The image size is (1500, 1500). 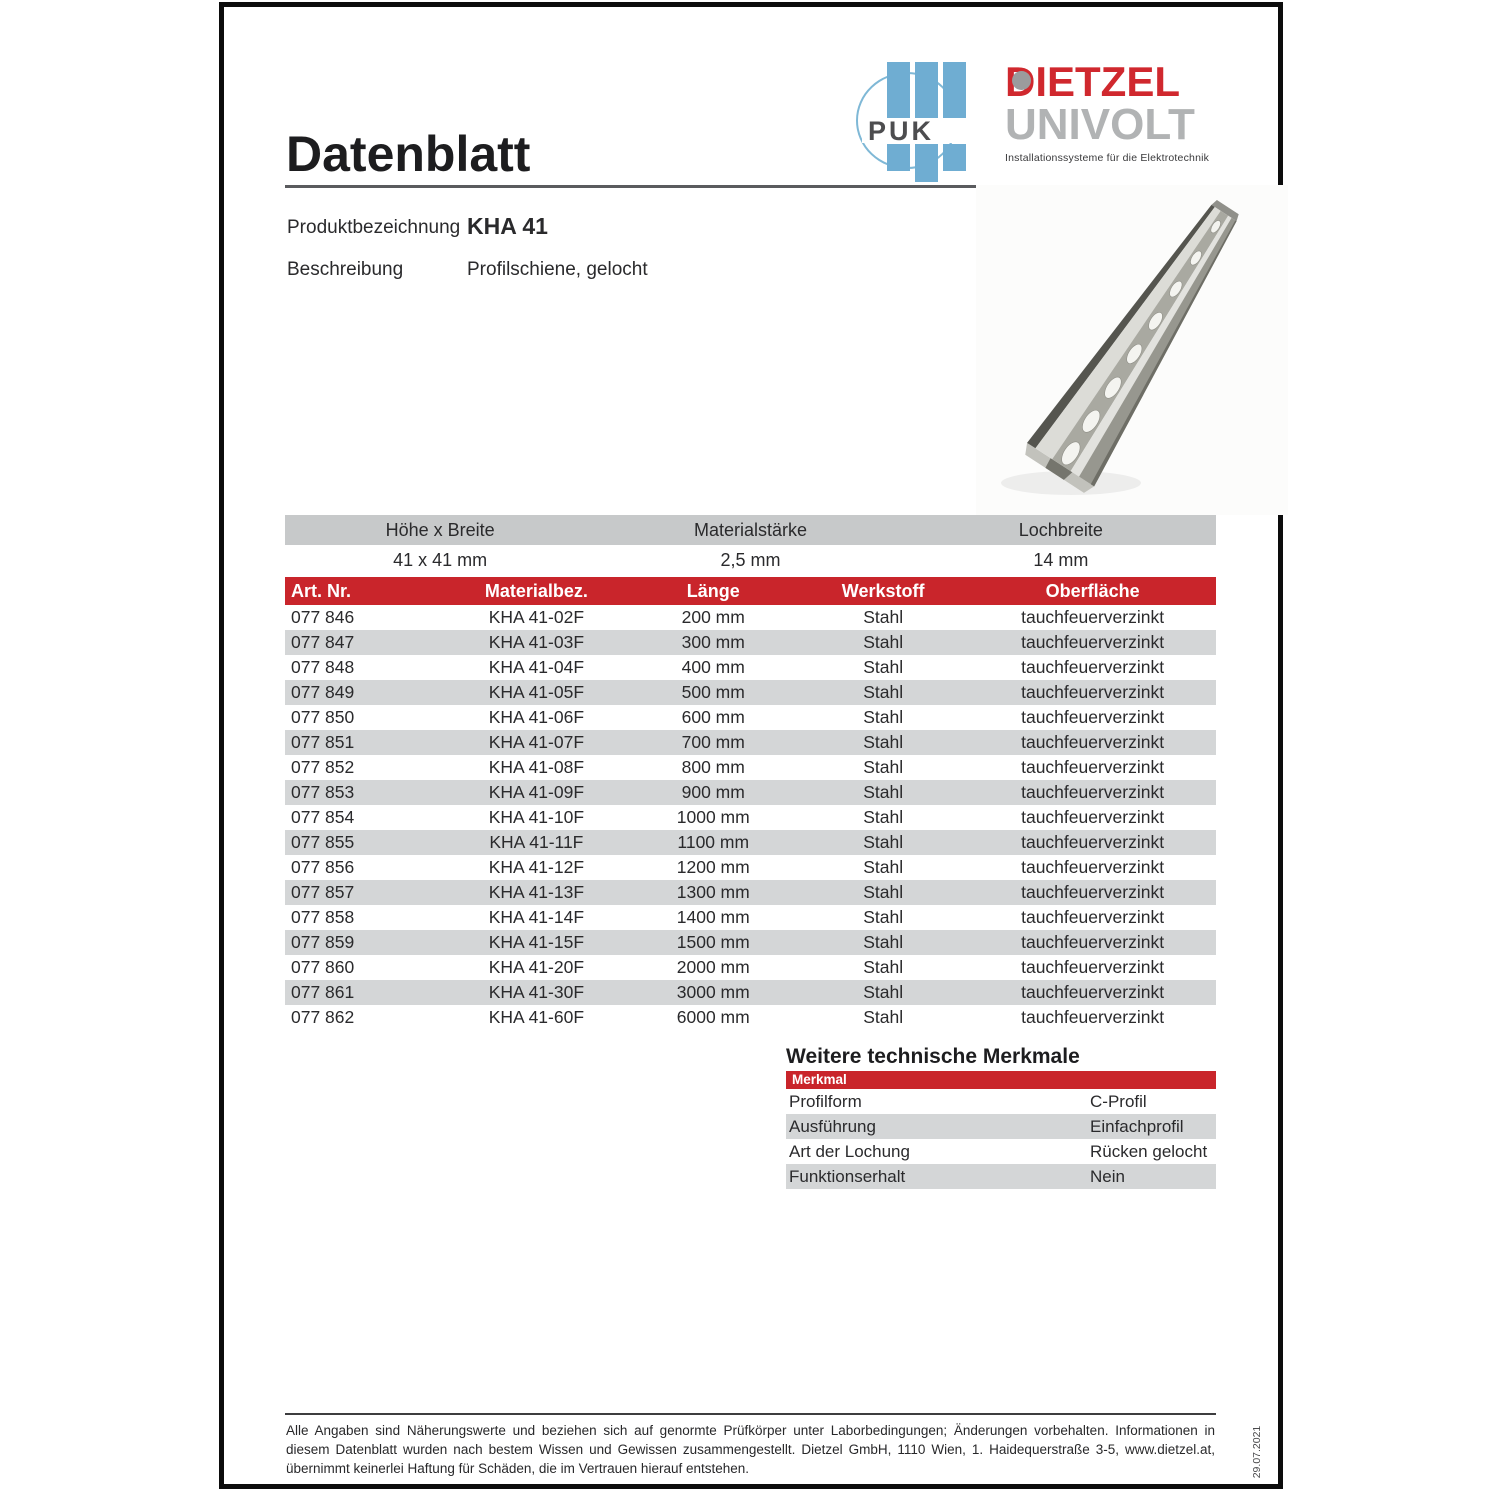 What do you see at coordinates (901, 131) in the screenshot?
I see `puk-logo-text: PUK` at bounding box center [901, 131].